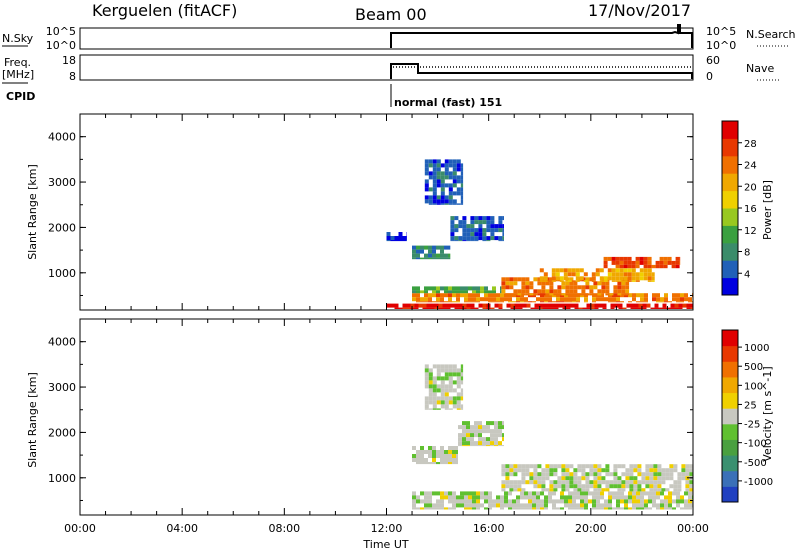 The width and height of the screenshot is (800, 554). What do you see at coordinates (62, 478) in the screenshot?
I see `velocity-ytick-label: 1000` at bounding box center [62, 478].